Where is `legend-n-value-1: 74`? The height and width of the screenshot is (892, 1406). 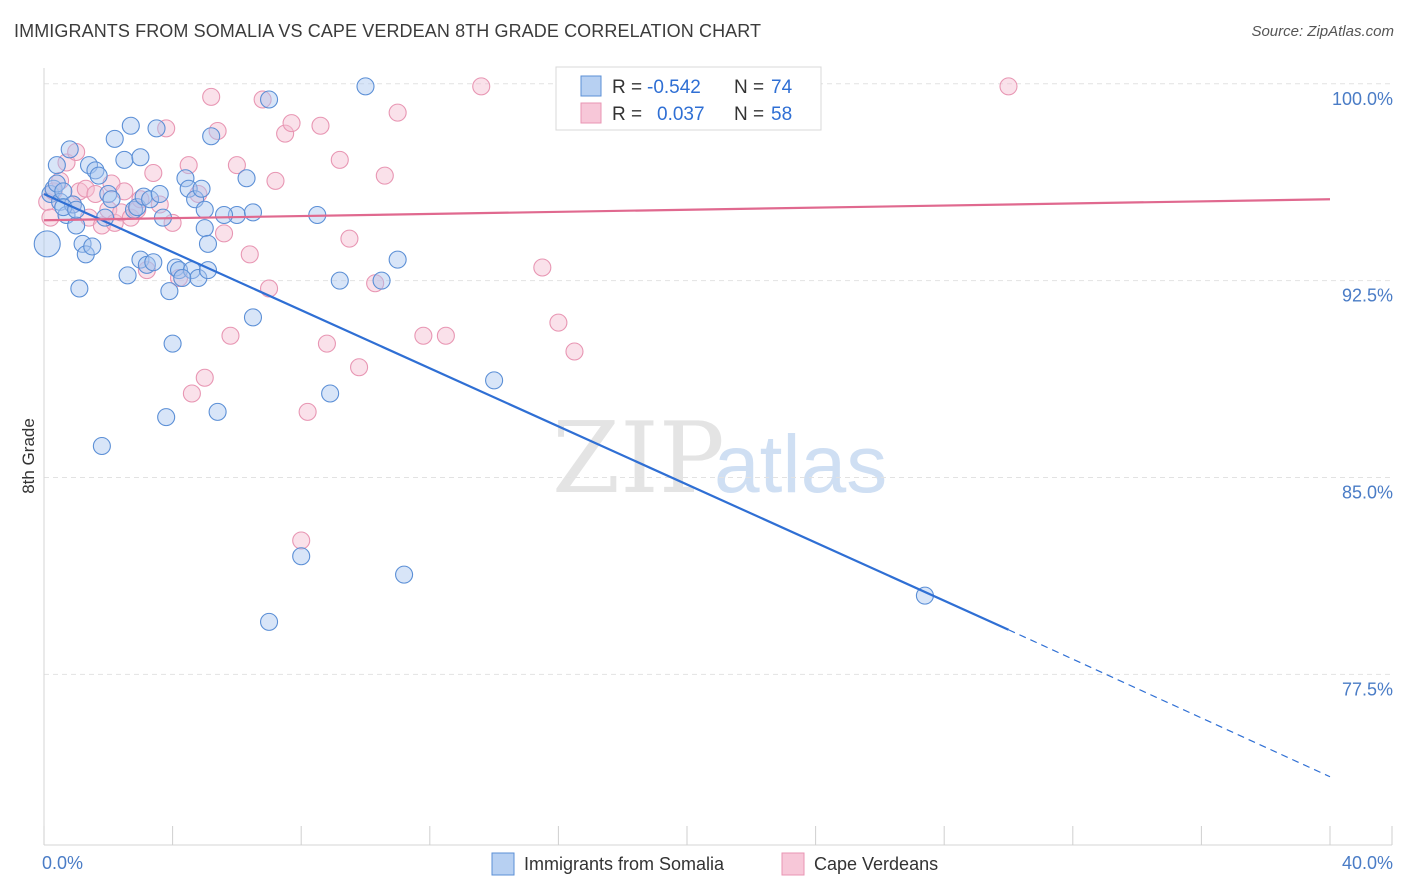
legend-n-value-1: 74 is located at coordinates (782, 87).